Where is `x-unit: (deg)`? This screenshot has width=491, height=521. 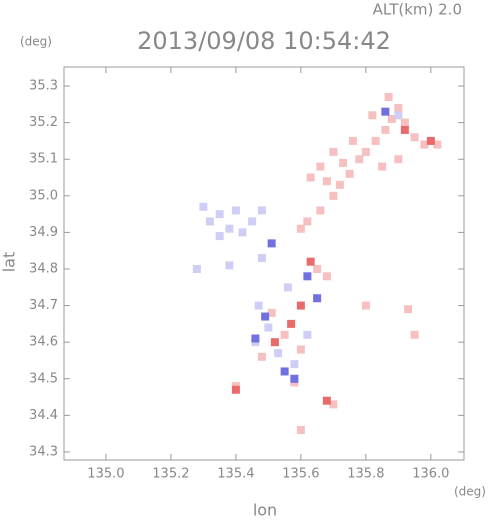 x-unit: (deg) is located at coordinates (470, 492).